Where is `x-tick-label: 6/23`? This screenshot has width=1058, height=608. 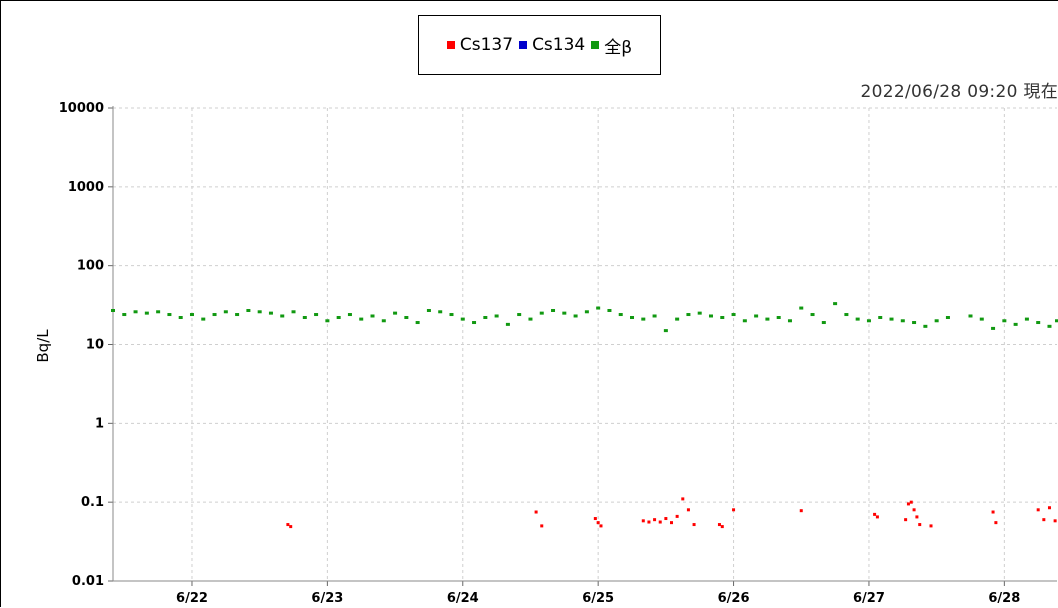
x-tick-label: 6/23 is located at coordinates (327, 598).